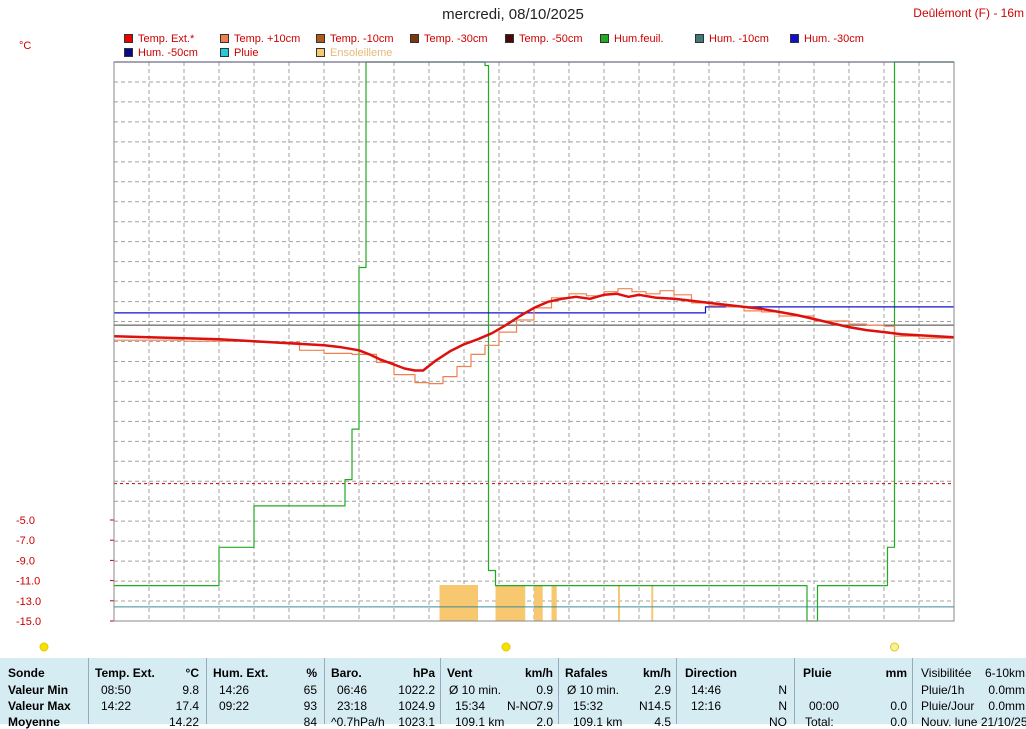 The height and width of the screenshot is (729, 1026). Describe the element at coordinates (1006, 706) in the screenshot. I see `rain-day-value: 0.0mm` at that location.